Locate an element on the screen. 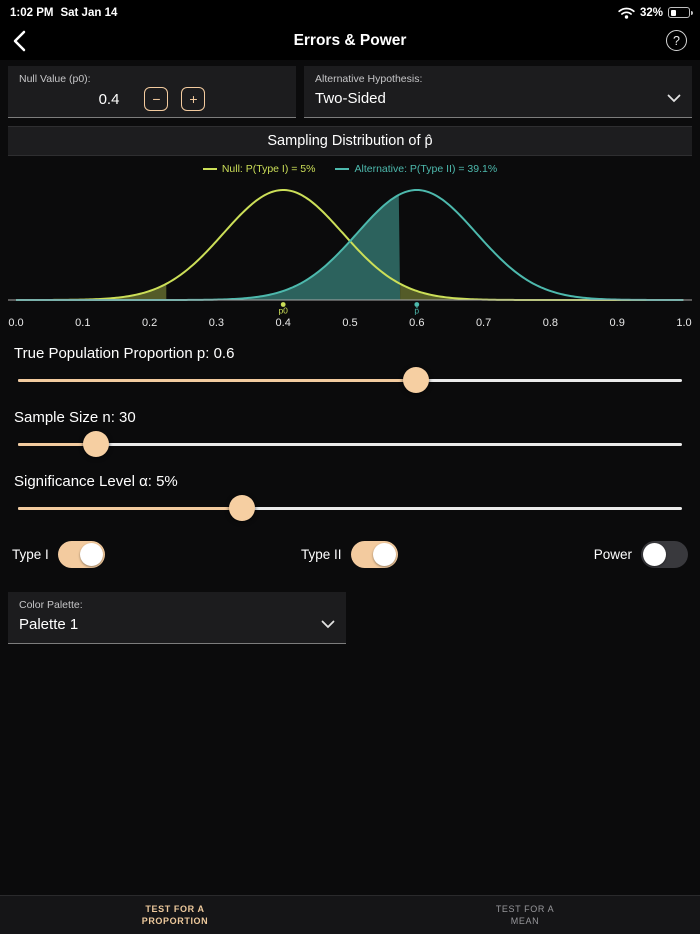 The width and height of the screenshot is (700, 934). type2-toggle is located at coordinates (374, 554).